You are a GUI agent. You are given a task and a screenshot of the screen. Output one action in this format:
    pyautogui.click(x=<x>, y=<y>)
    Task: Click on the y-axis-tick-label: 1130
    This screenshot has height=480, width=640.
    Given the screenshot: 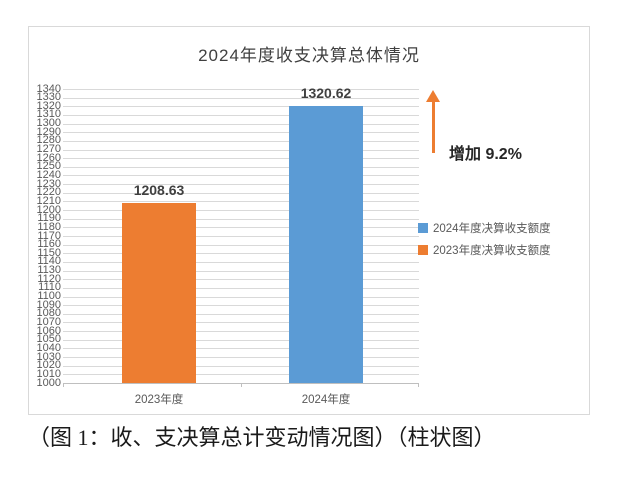 What is the action you would take?
    pyautogui.click(x=49, y=270)
    